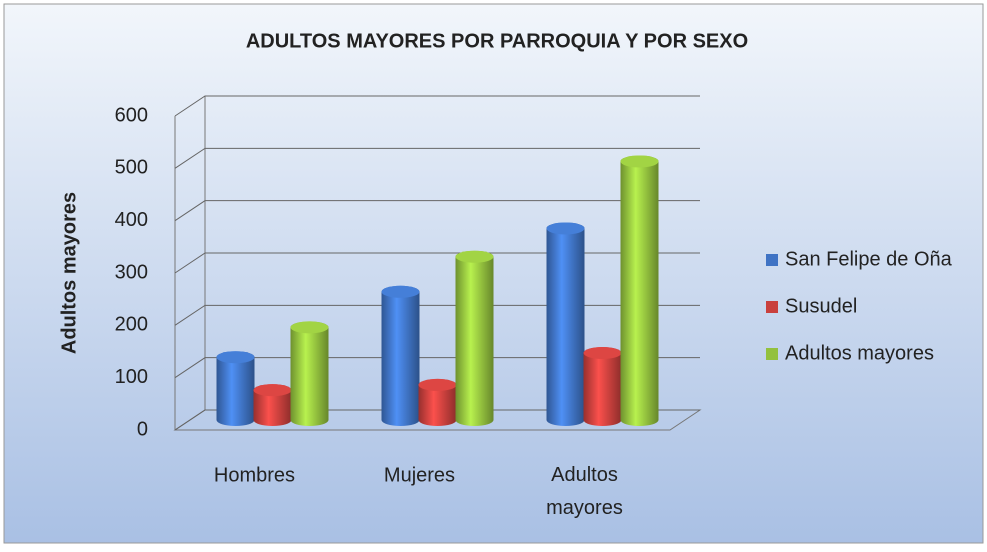 This screenshot has height=552, width=987. I want to click on legend-label: Susudel, so click(821, 306).